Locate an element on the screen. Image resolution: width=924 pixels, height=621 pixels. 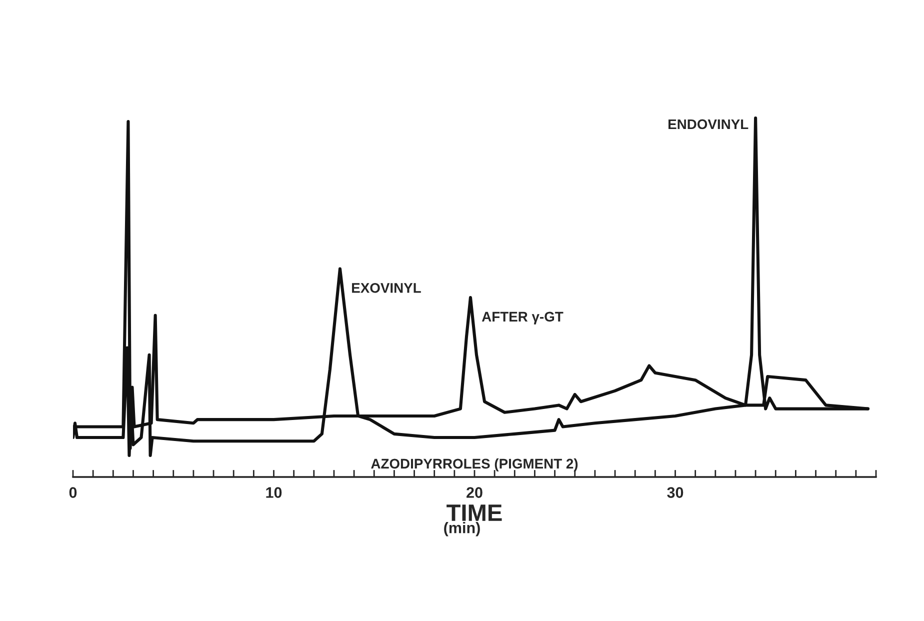
annotation: EXOVINYL is located at coordinates (386, 288).